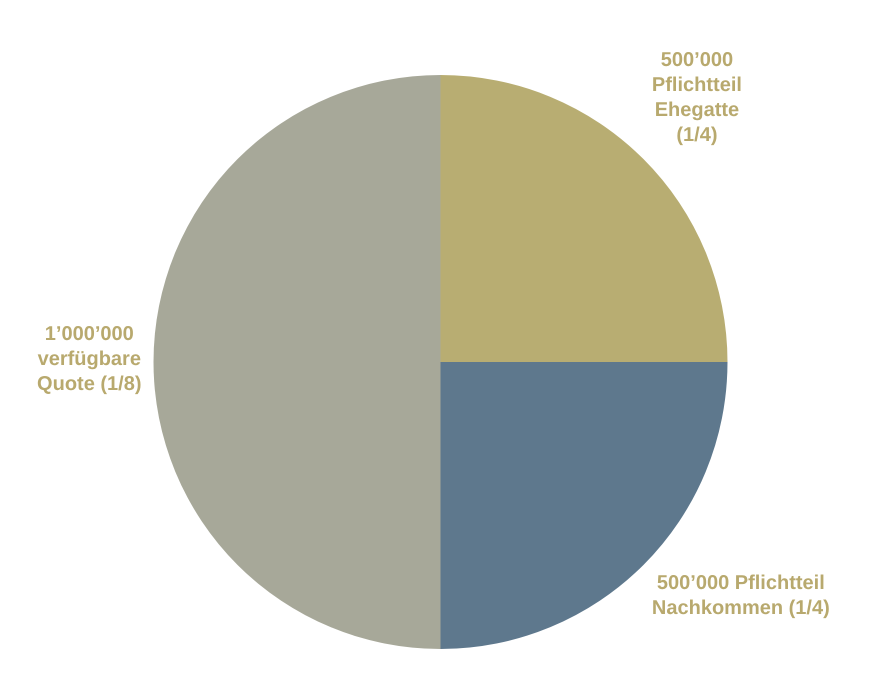 This screenshot has height=688, width=881. What do you see at coordinates (697, 97) in the screenshot?
I see `slice-label: 500’000 Pflichtteil Ehegatte (1/4)` at bounding box center [697, 97].